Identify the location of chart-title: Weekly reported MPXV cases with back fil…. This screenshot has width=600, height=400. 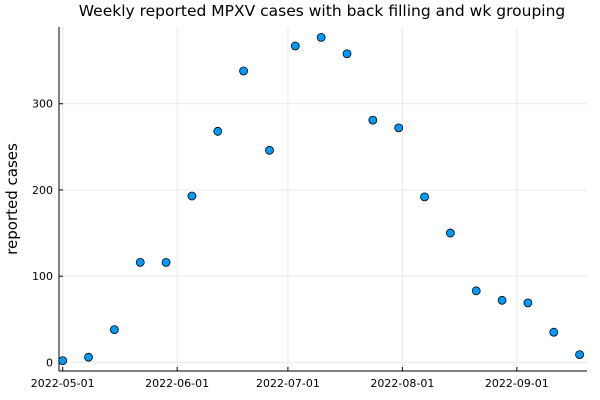
(322, 11).